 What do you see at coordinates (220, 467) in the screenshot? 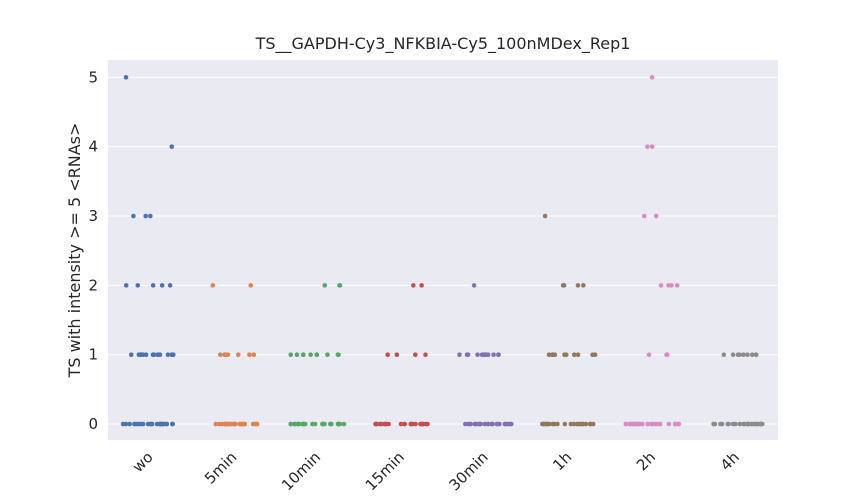
I see `x-tick-label: 5min` at bounding box center [220, 467].